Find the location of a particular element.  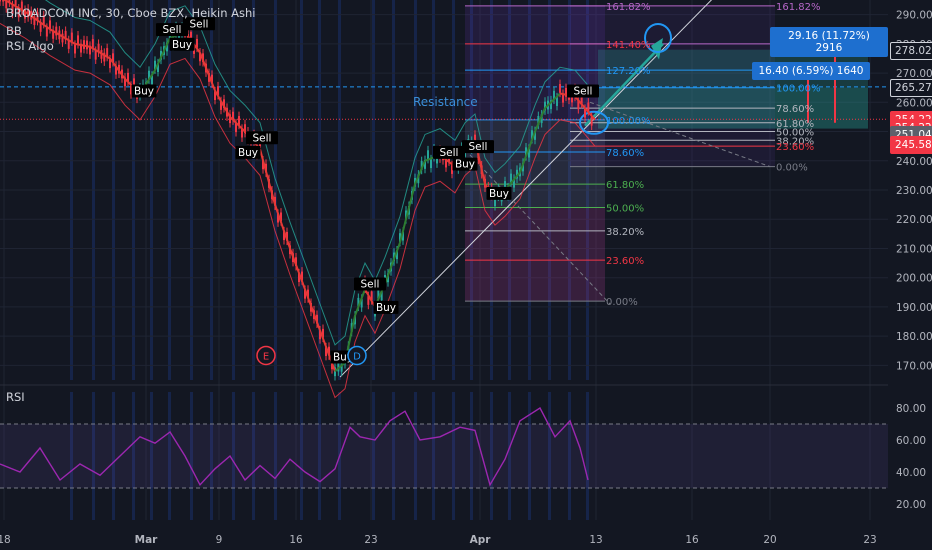

price-tick-label: 190.00 is located at coordinates (914, 308).